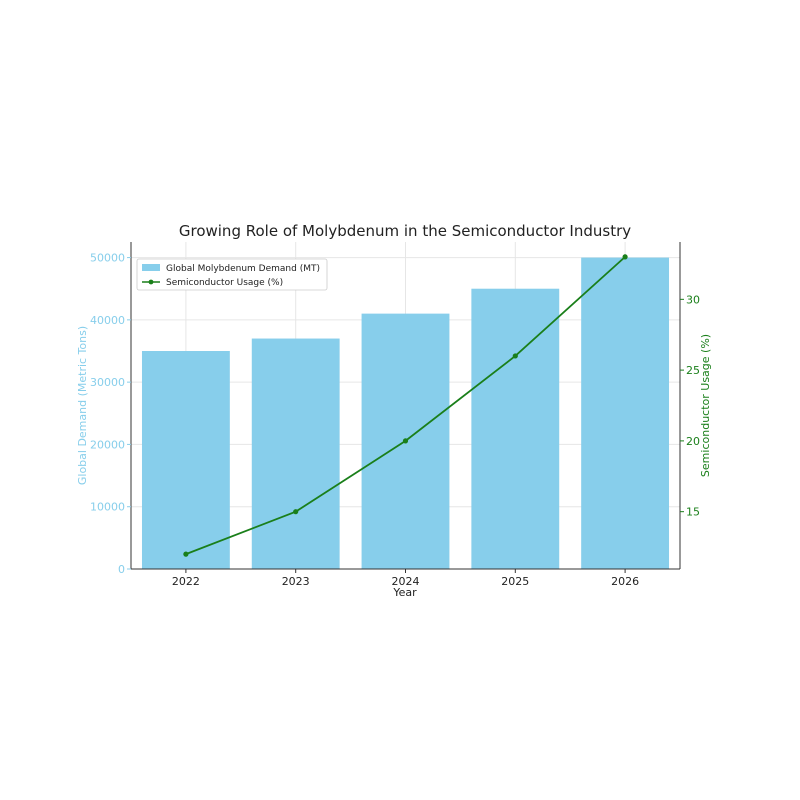 The width and height of the screenshot is (800, 800). Describe the element at coordinates (151, 282) in the screenshot. I see `legend-line-marker` at that location.